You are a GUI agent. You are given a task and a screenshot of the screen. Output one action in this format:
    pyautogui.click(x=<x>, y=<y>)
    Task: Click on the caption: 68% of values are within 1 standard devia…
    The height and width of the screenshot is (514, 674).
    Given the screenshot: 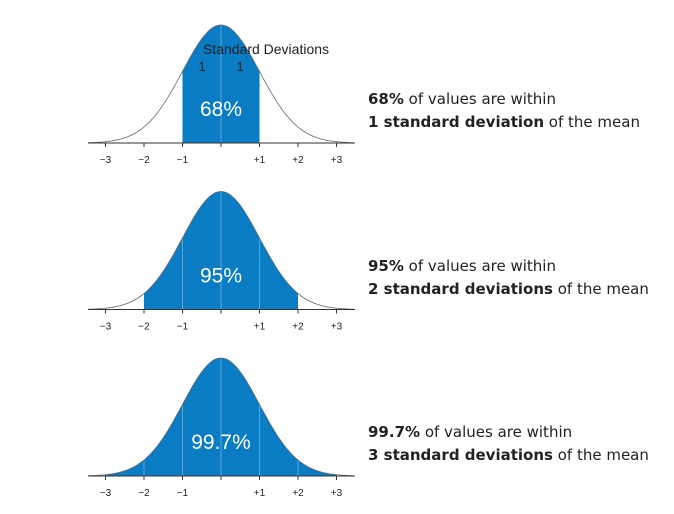 What is the action you would take?
    pyautogui.click(x=504, y=111)
    